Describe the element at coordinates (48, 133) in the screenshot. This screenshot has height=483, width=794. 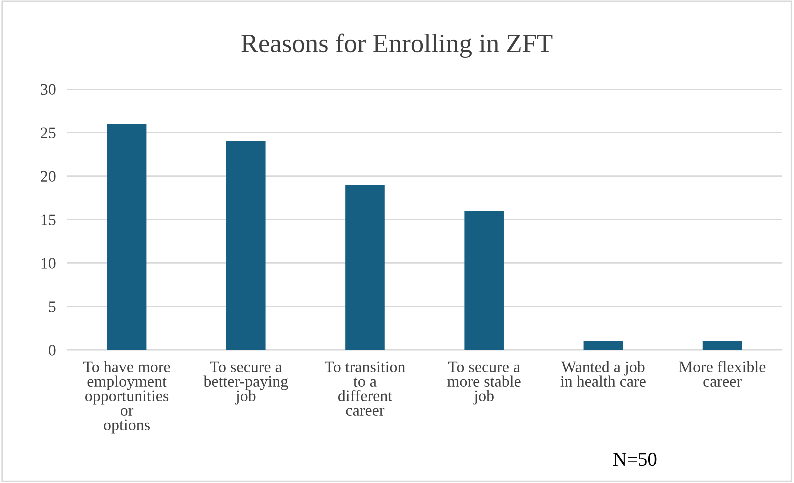
I see `y-tick-label: 25` at that location.